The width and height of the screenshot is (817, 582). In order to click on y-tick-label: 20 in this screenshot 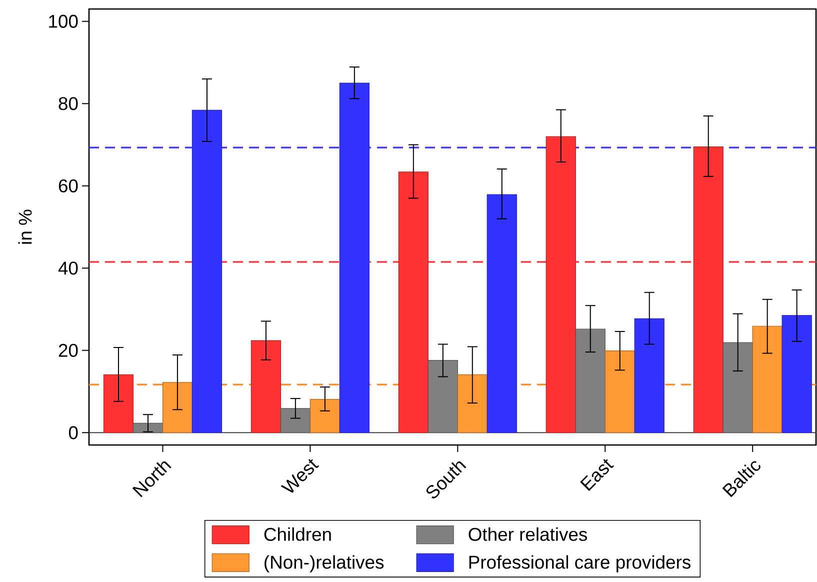, I will do `click(68, 350)`.